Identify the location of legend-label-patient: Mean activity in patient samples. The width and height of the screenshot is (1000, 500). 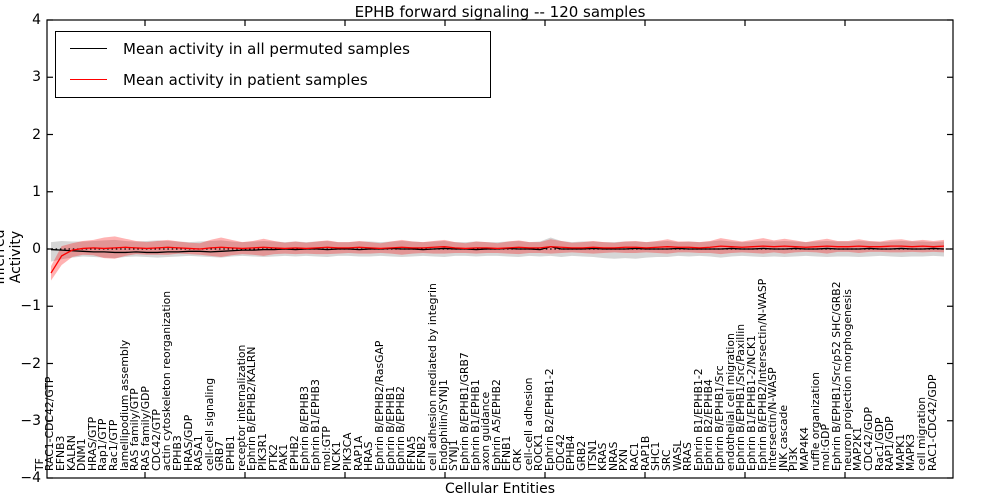
(245, 79).